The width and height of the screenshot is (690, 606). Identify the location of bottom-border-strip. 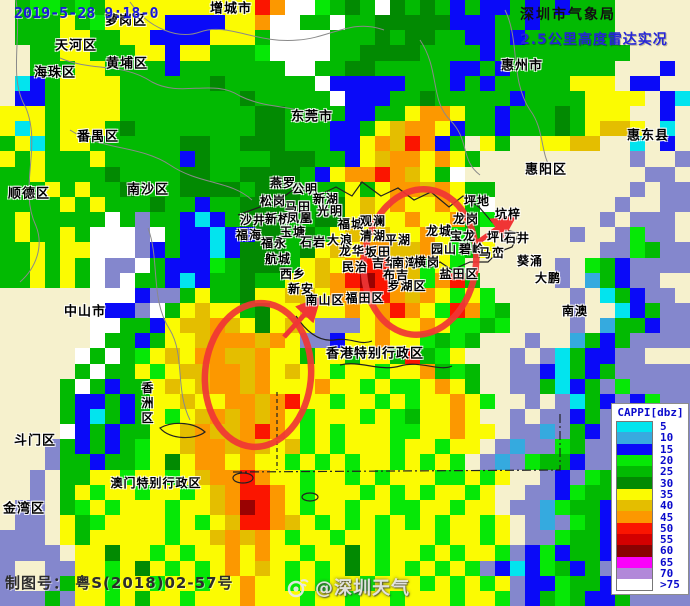
(345, 603).